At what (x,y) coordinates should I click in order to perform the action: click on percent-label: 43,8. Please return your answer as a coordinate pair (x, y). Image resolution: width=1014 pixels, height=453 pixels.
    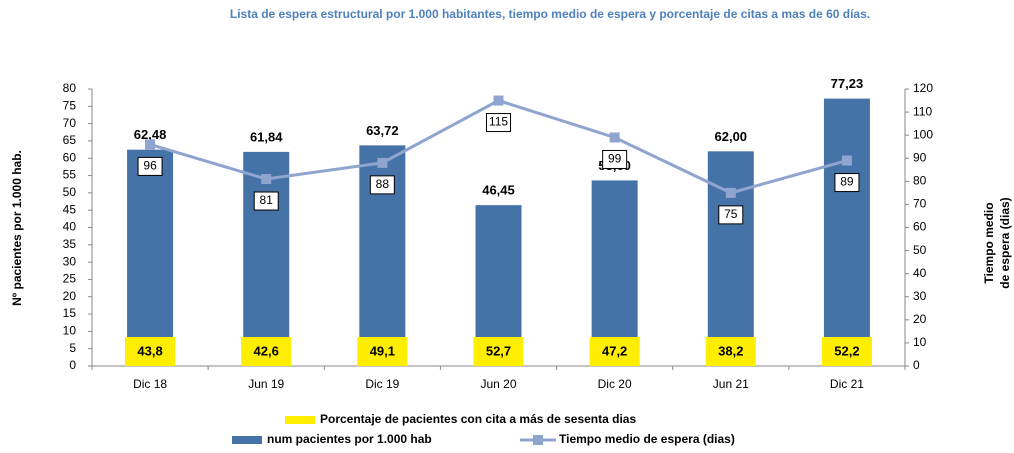
    Looking at the image, I should click on (149, 350).